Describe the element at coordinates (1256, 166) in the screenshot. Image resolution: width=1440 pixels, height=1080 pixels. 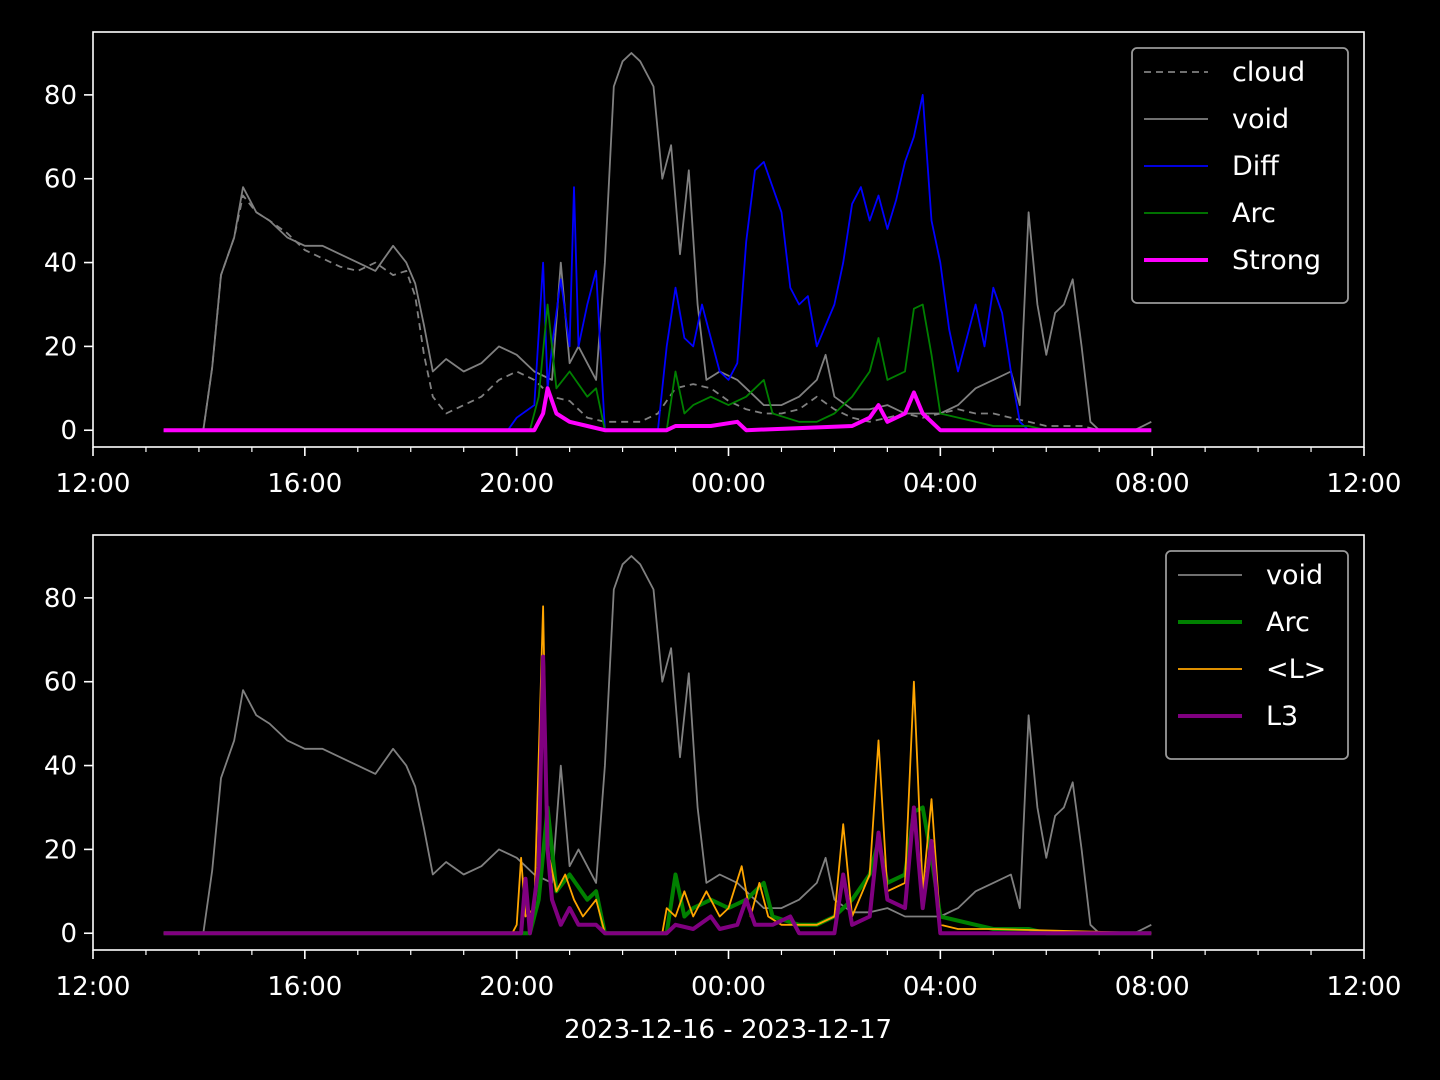
I see `legend-label-diff: Diff` at that location.